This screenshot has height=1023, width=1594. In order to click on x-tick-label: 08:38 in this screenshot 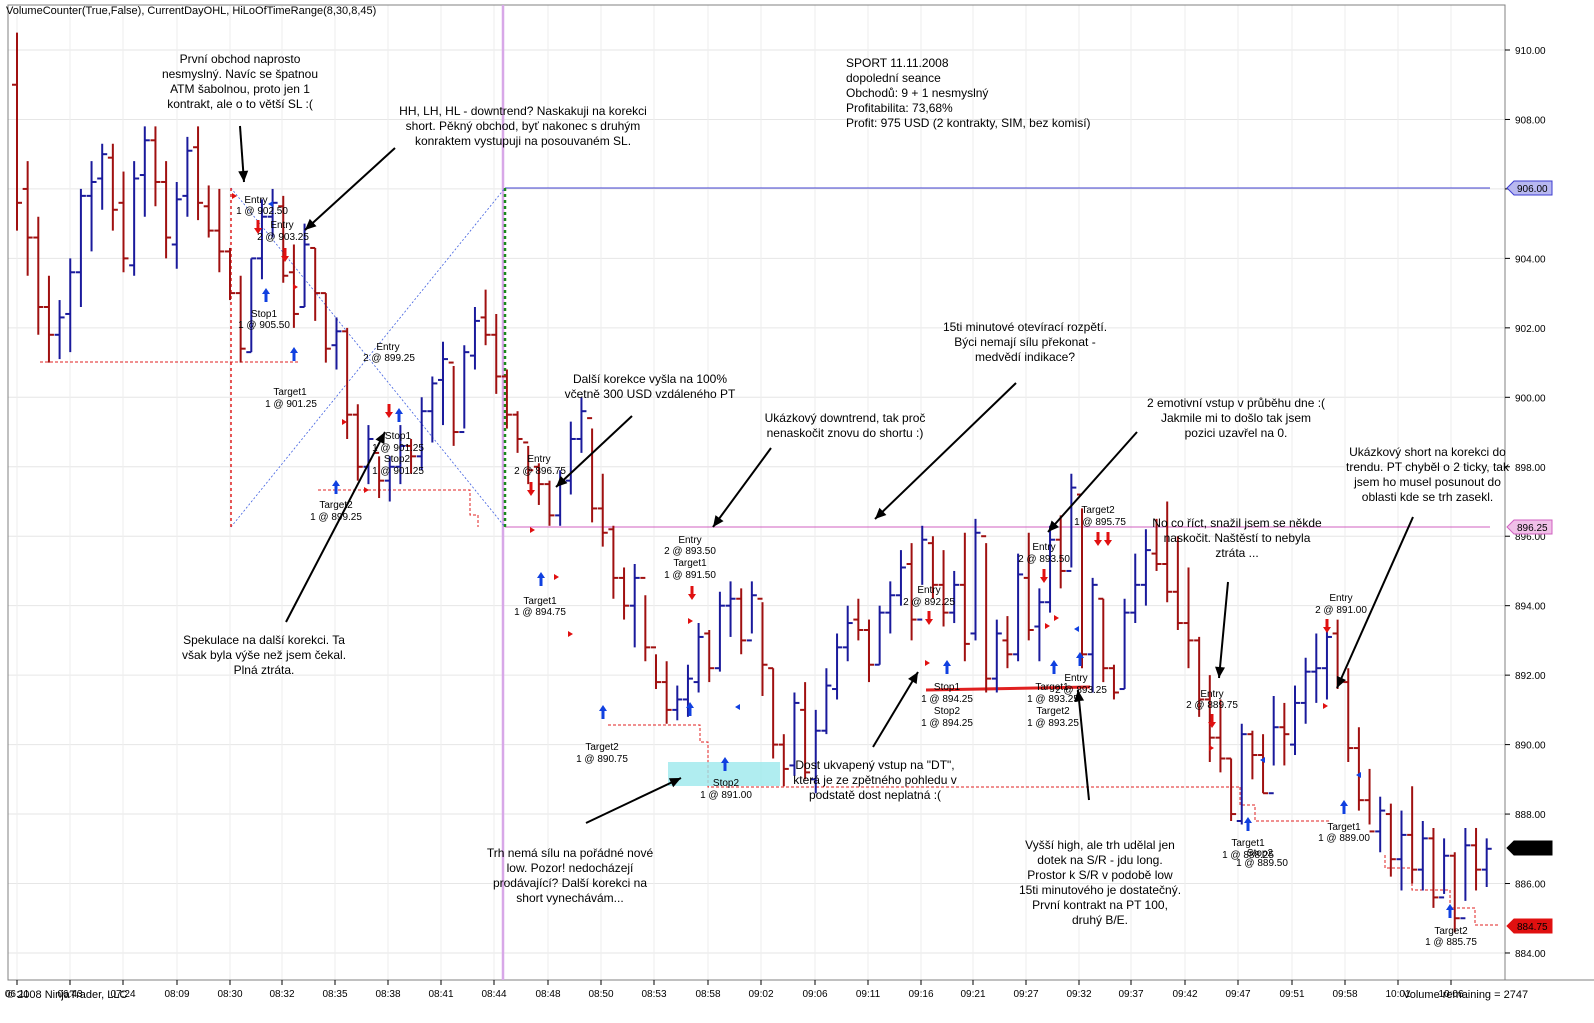, I will do `click(387, 994)`.